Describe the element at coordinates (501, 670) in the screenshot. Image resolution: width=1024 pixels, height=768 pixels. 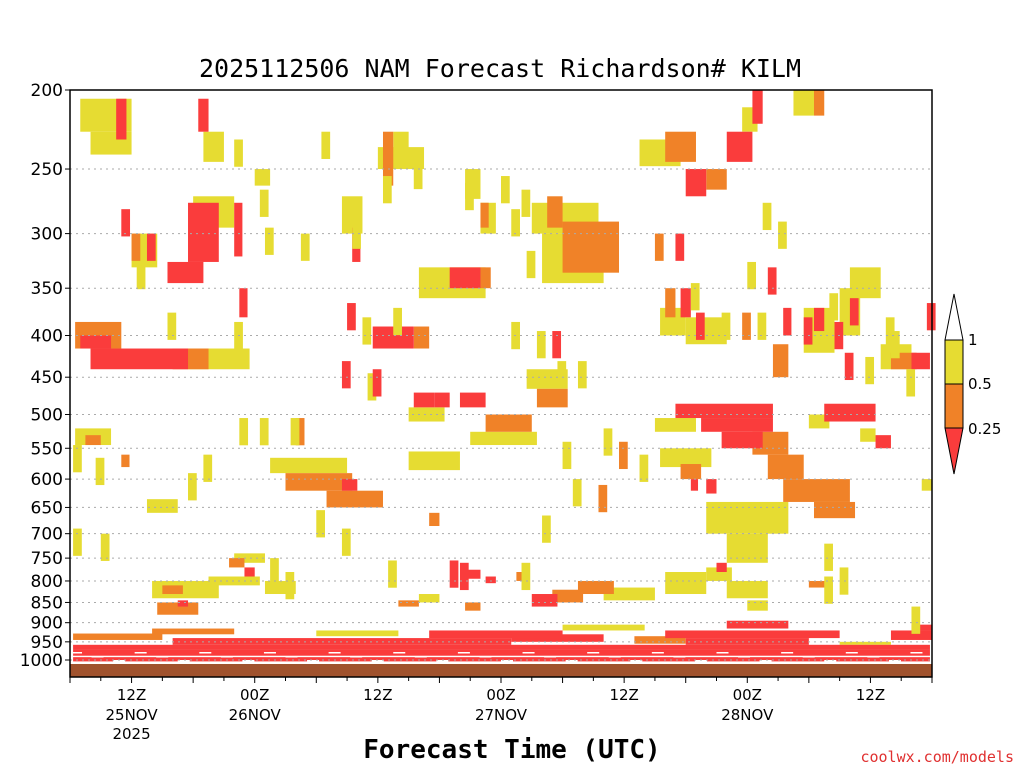
I see `ground-strip` at that location.